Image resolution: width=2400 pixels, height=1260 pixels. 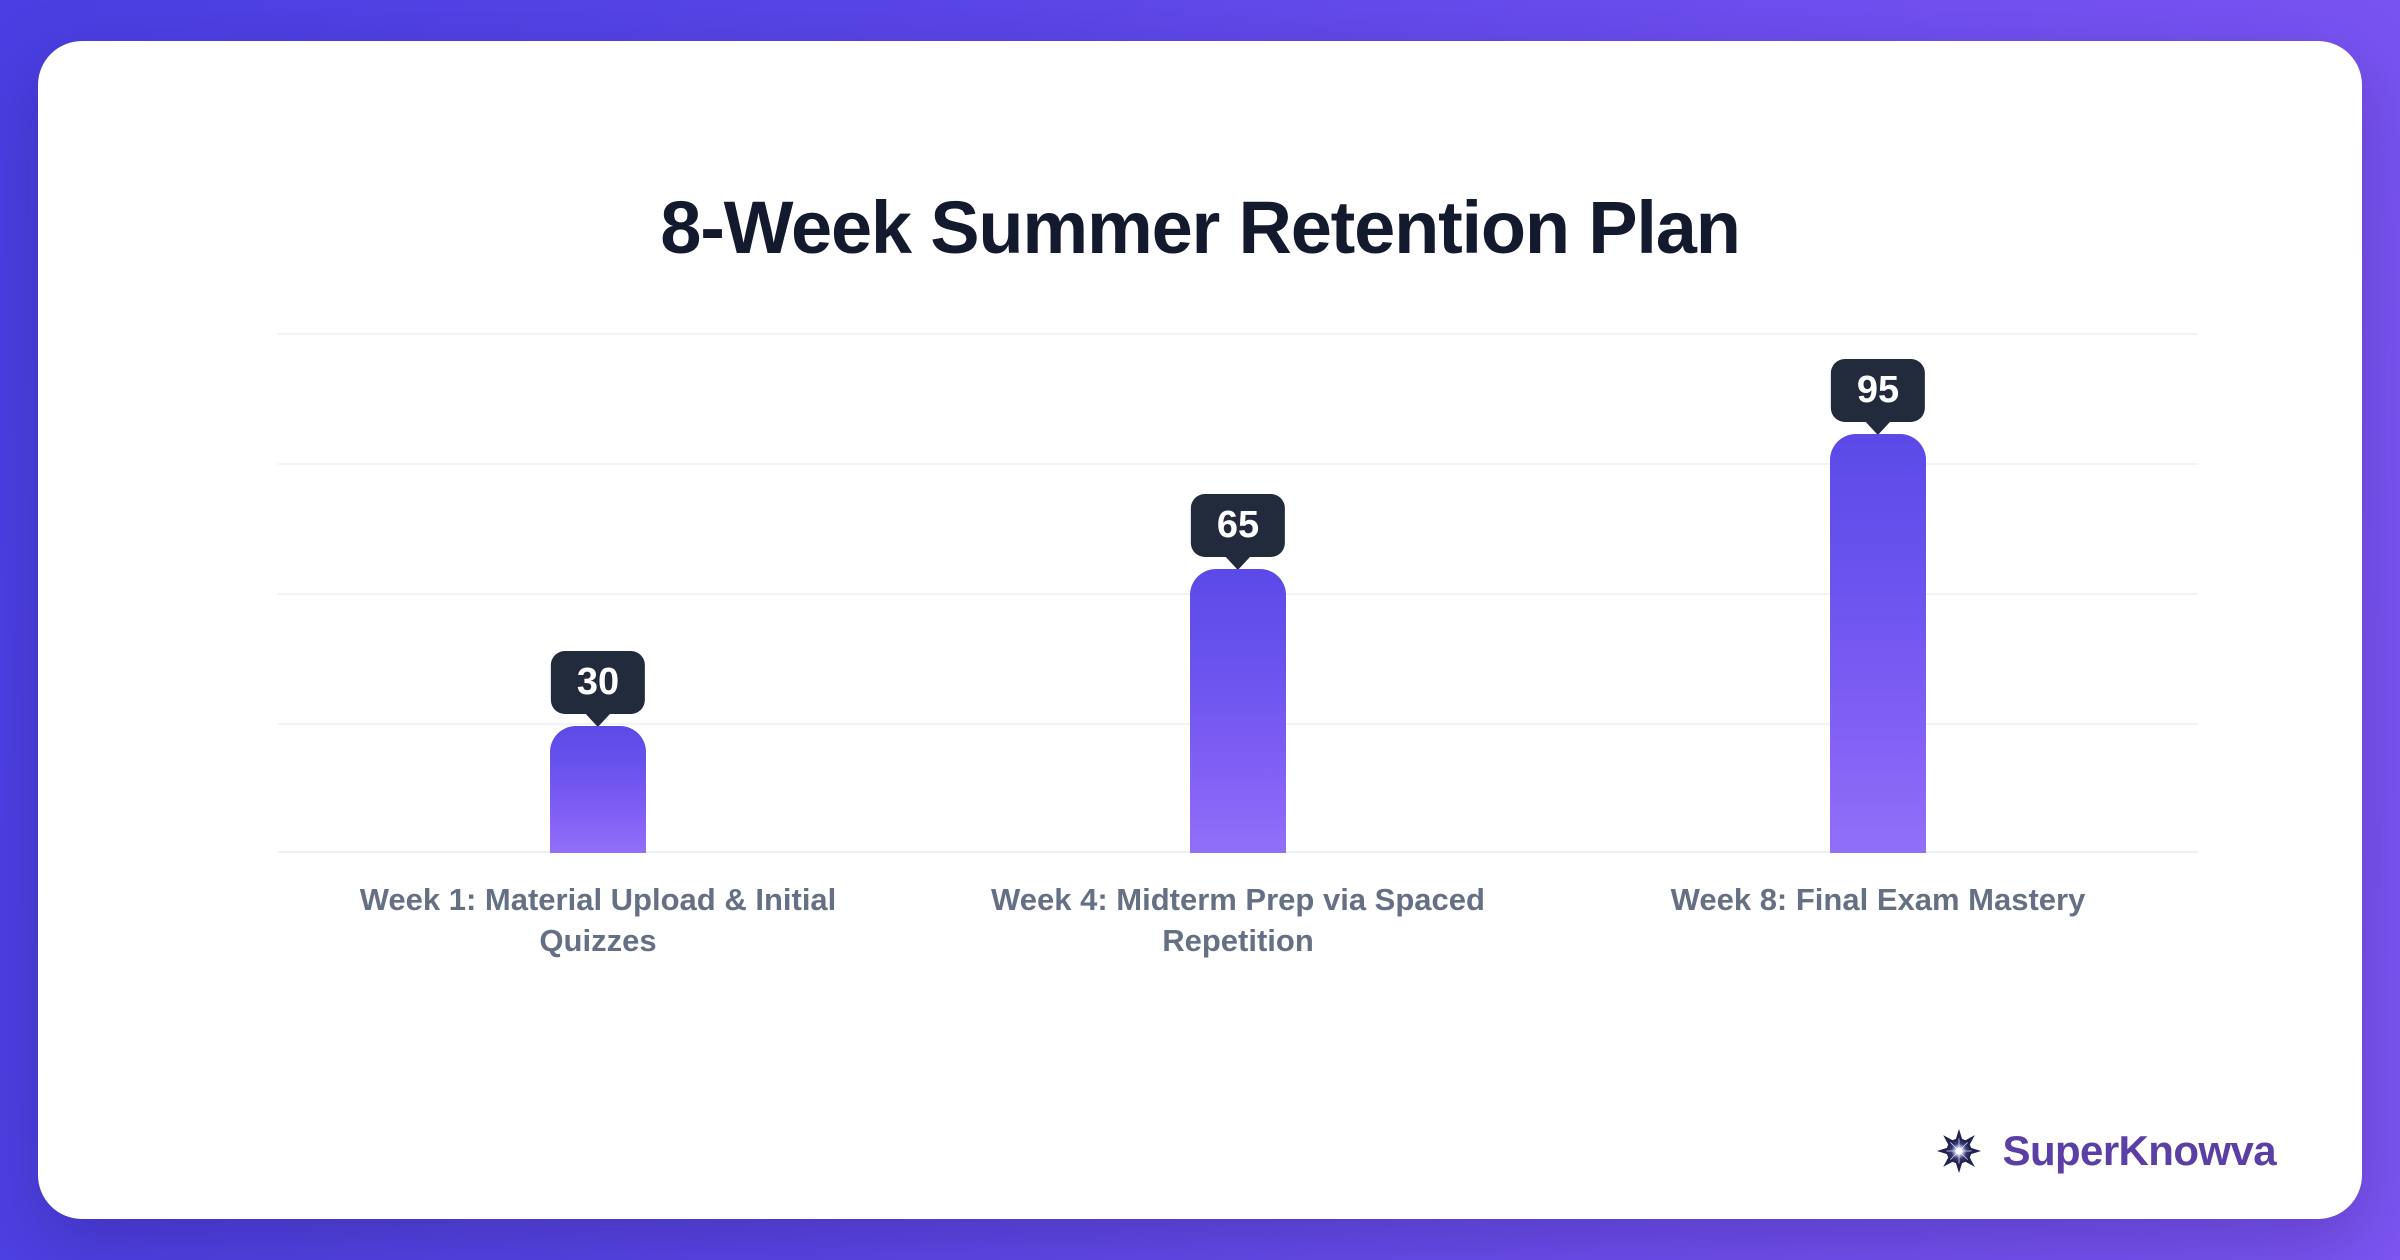 What do you see at coordinates (598, 682) in the screenshot?
I see `value-badge: 30` at bounding box center [598, 682].